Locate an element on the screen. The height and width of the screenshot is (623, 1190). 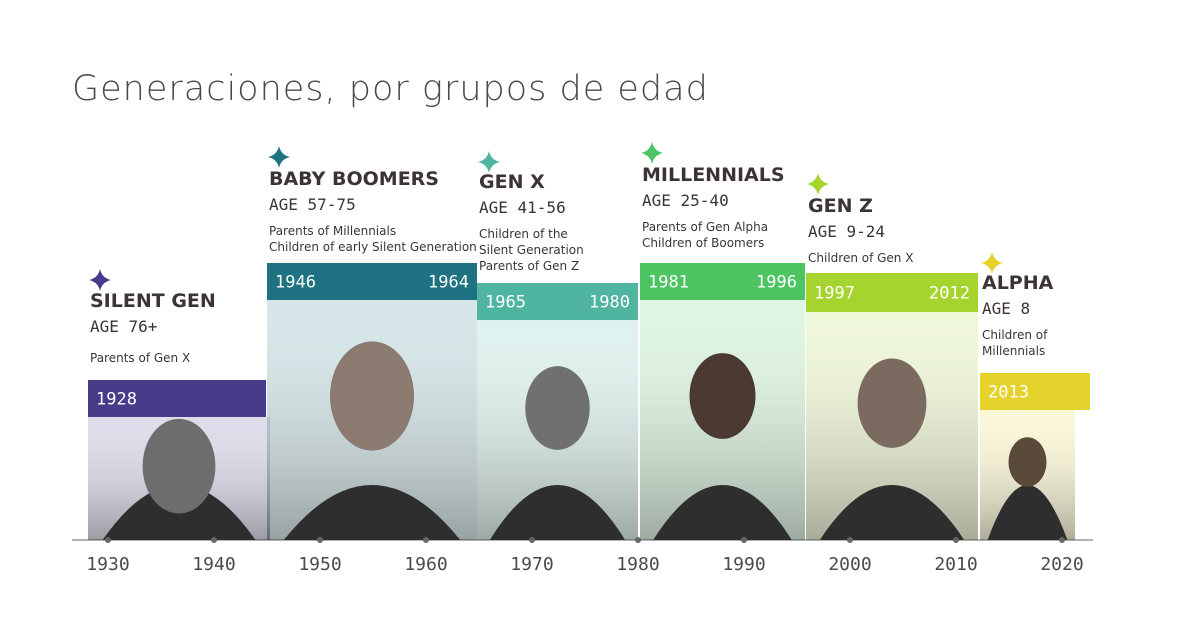
axis-label: 1950 is located at coordinates (319, 564).